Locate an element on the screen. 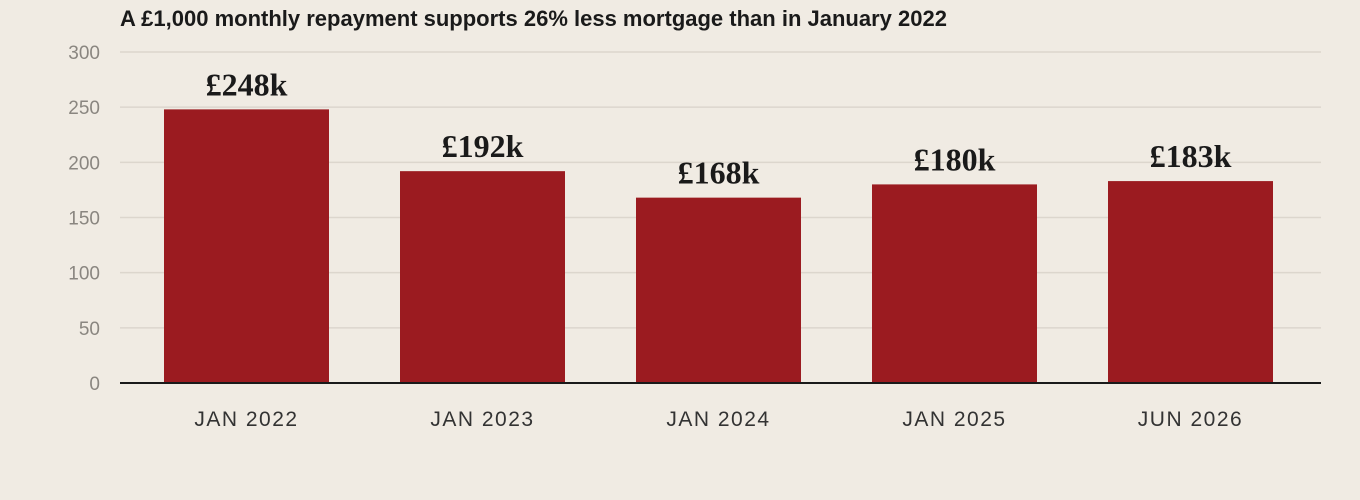 The image size is (1360, 500). x-tick-label: JAN 2022 is located at coordinates (246, 419).